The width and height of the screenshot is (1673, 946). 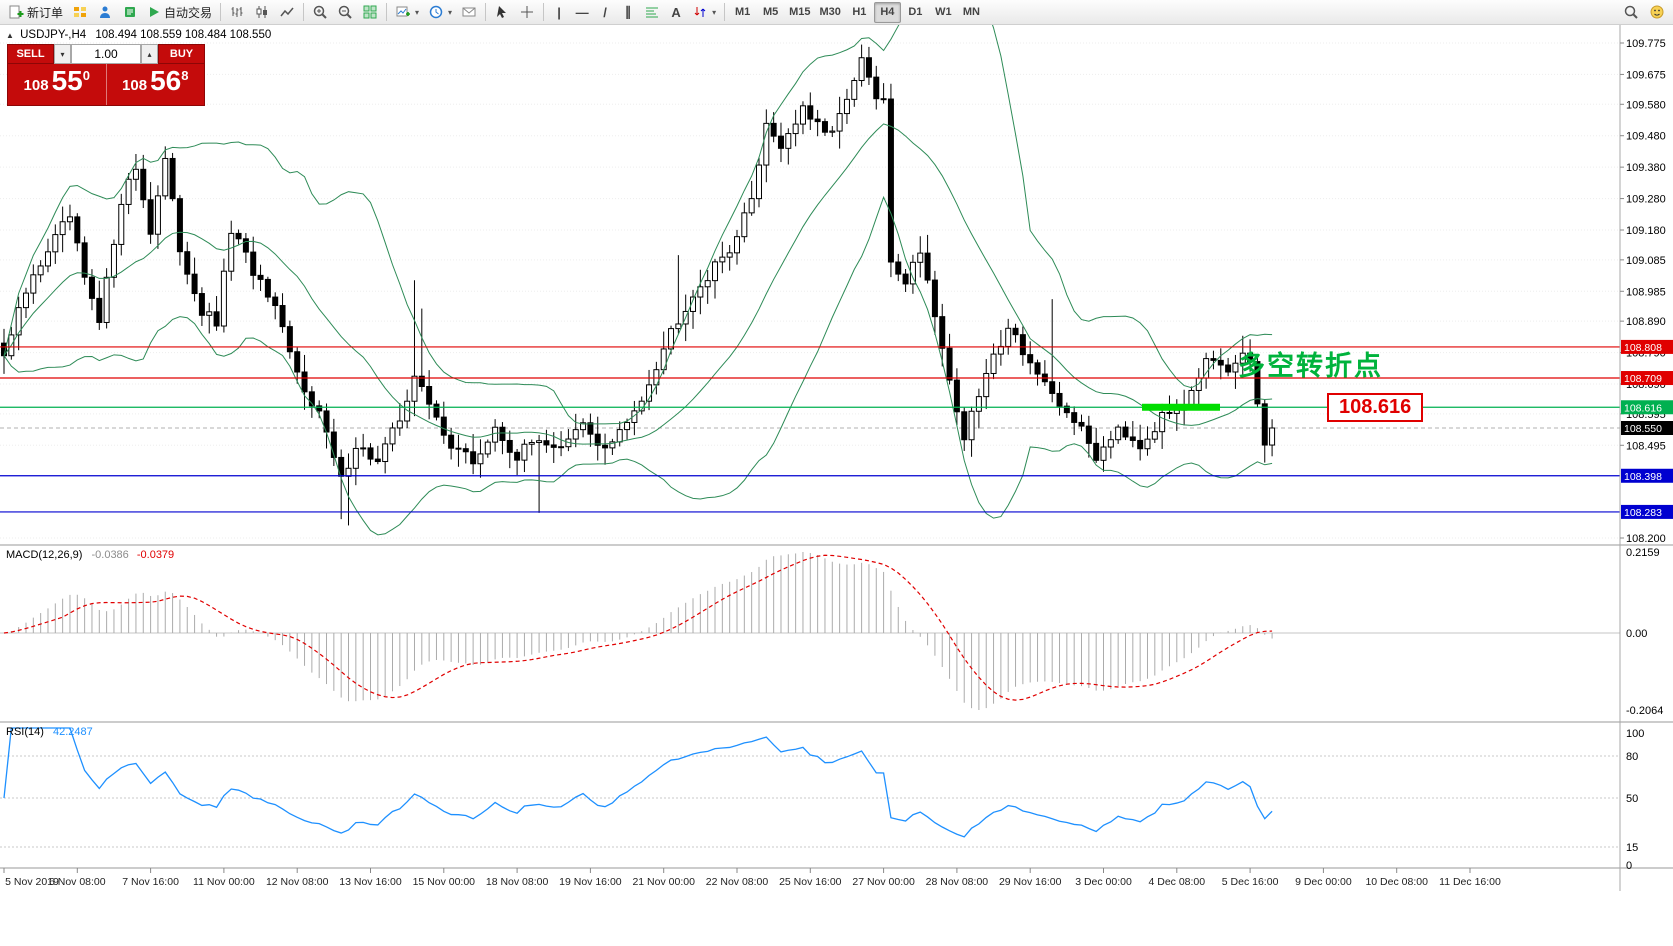 I want to click on timeframe-button-d1: D1, so click(x=915, y=12).